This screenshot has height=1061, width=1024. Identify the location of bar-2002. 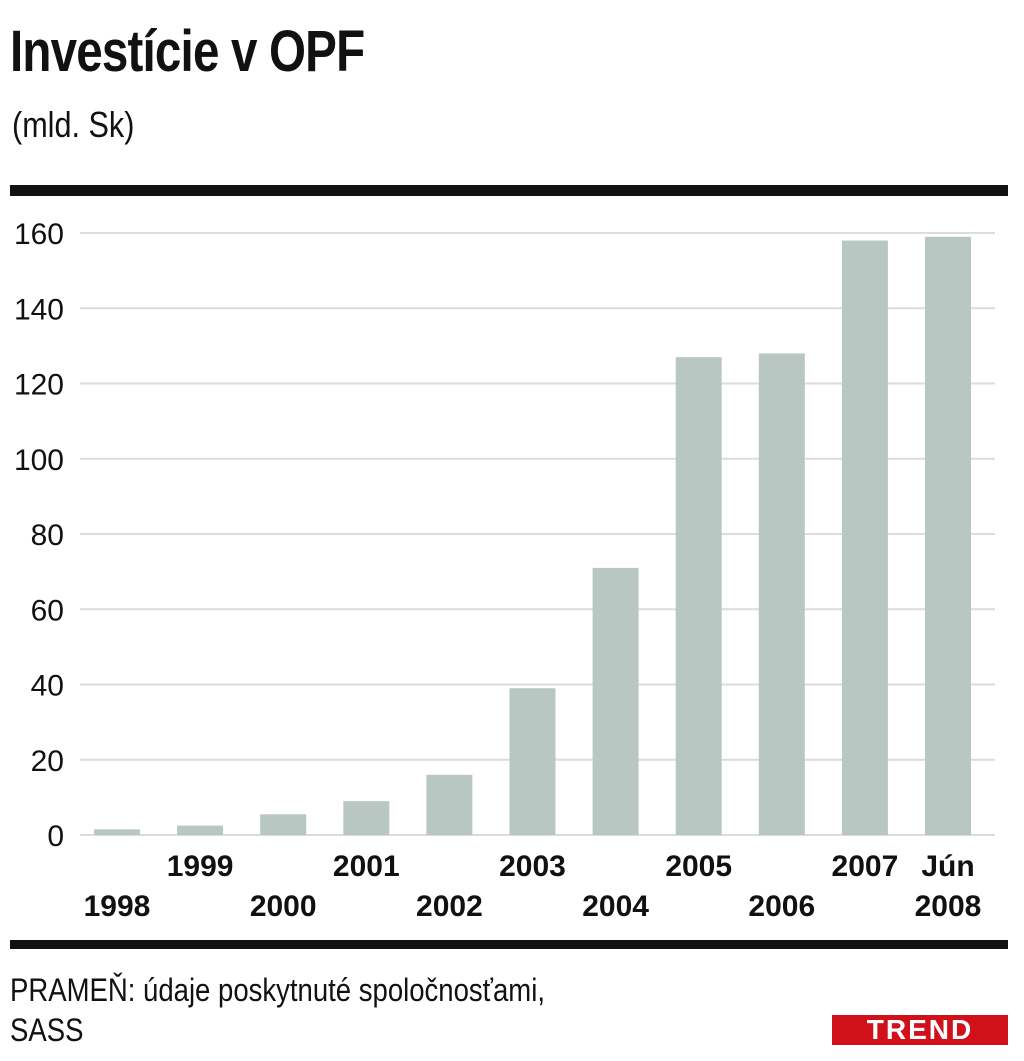
(449, 804).